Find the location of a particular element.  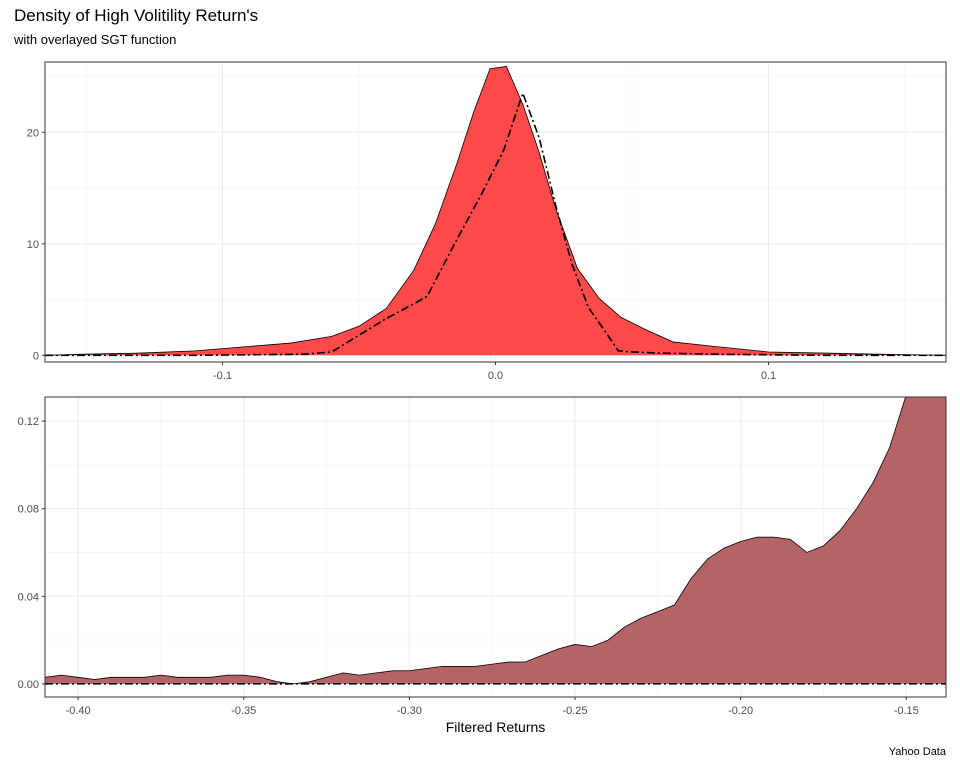

top-x-tick-label: 0.1 is located at coordinates (768, 376).